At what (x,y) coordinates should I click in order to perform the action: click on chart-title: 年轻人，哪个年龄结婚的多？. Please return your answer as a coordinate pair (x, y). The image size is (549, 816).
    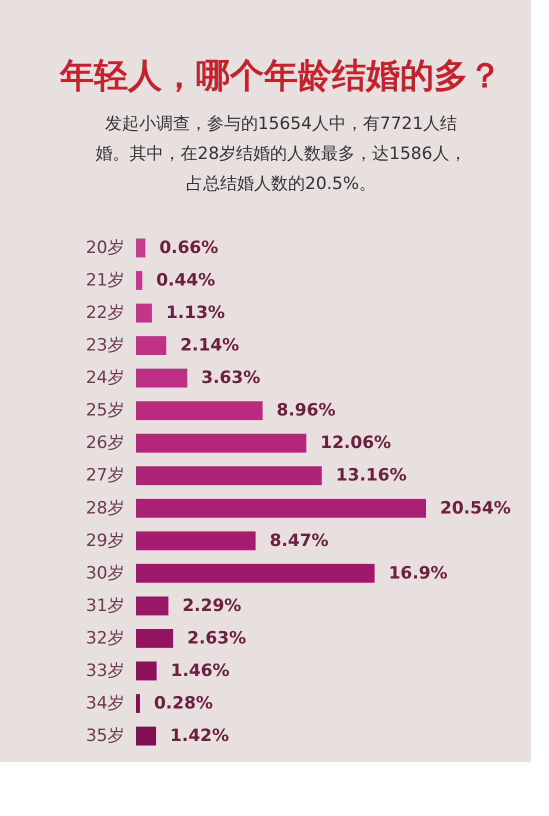
    Looking at the image, I should click on (280, 76).